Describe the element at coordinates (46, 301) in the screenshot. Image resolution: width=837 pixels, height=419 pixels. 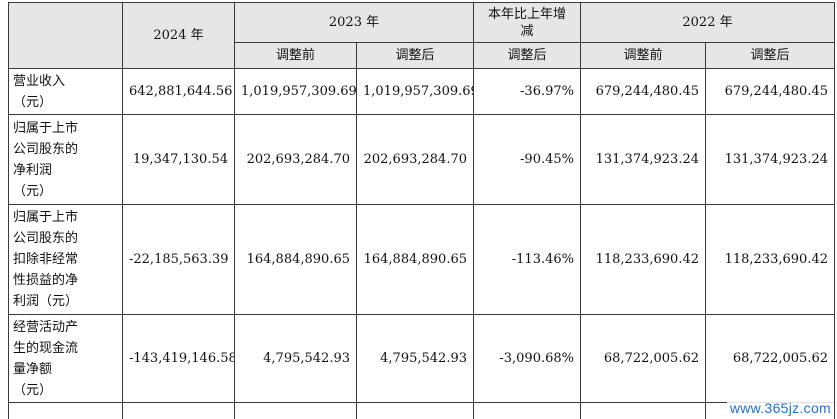
I see `row-label-line: 利润（元）` at that location.